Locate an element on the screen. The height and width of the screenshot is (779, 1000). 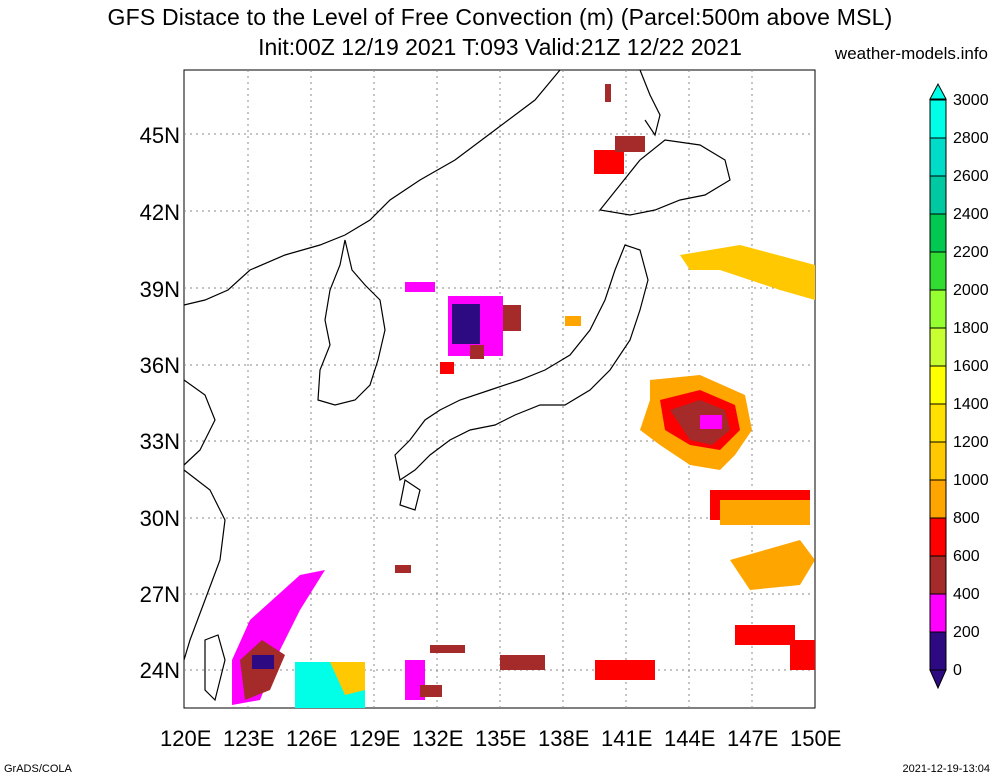
china-coast is located at coordinates (199, 422).